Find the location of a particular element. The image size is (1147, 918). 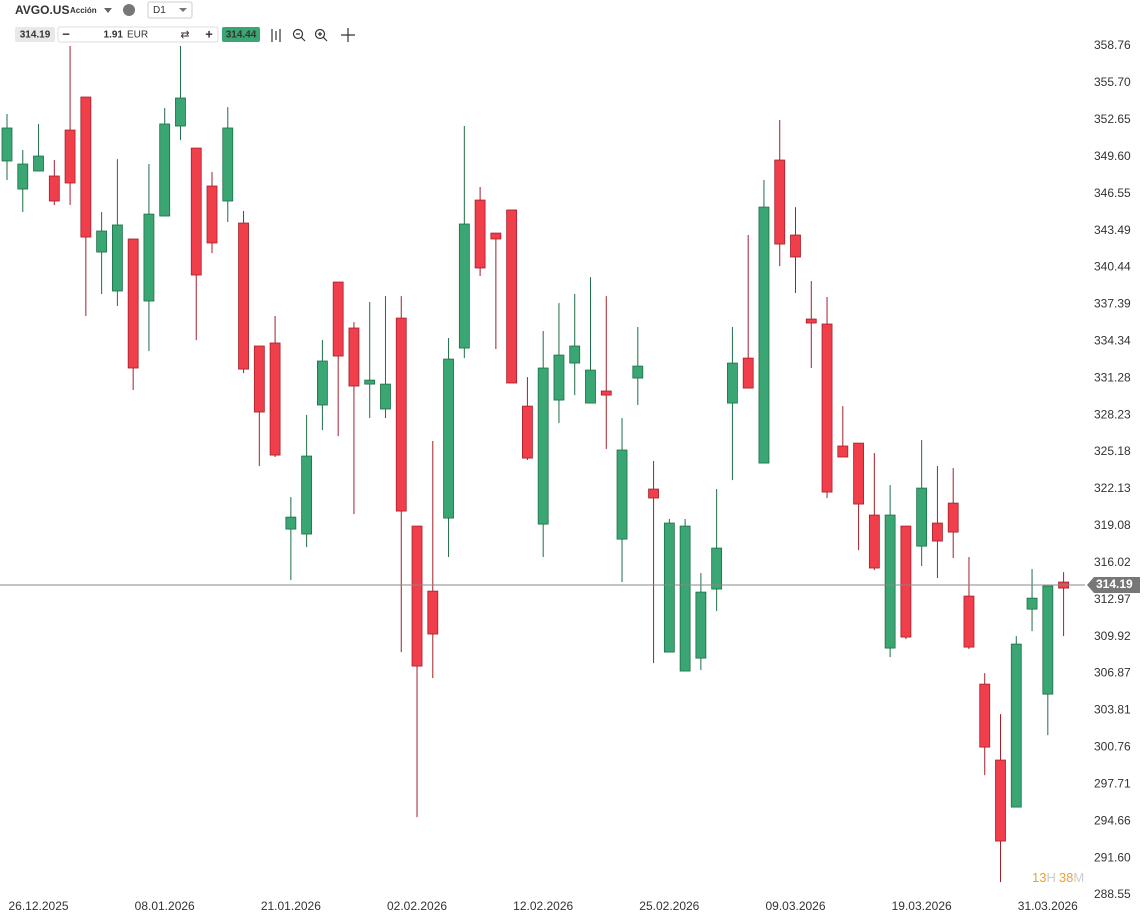

y-tick-label: 309.92 is located at coordinates (1112, 636).